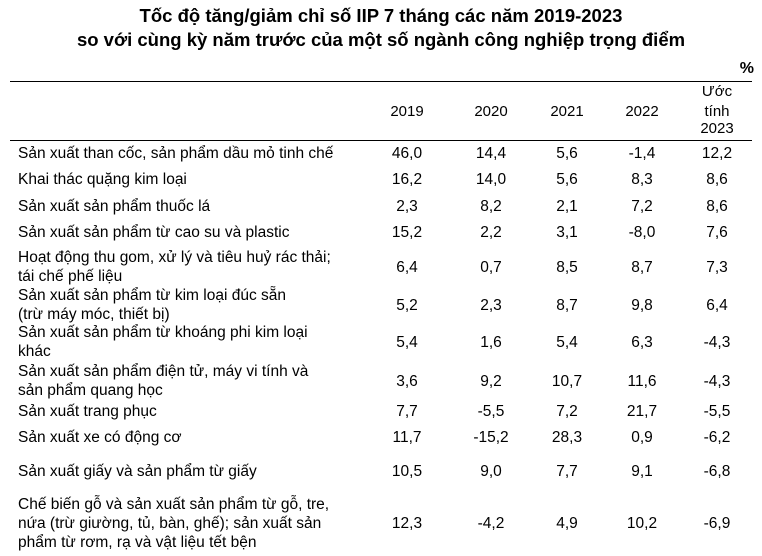  What do you see at coordinates (407, 342) in the screenshot?
I see `row-value-2019: 5,4` at bounding box center [407, 342].